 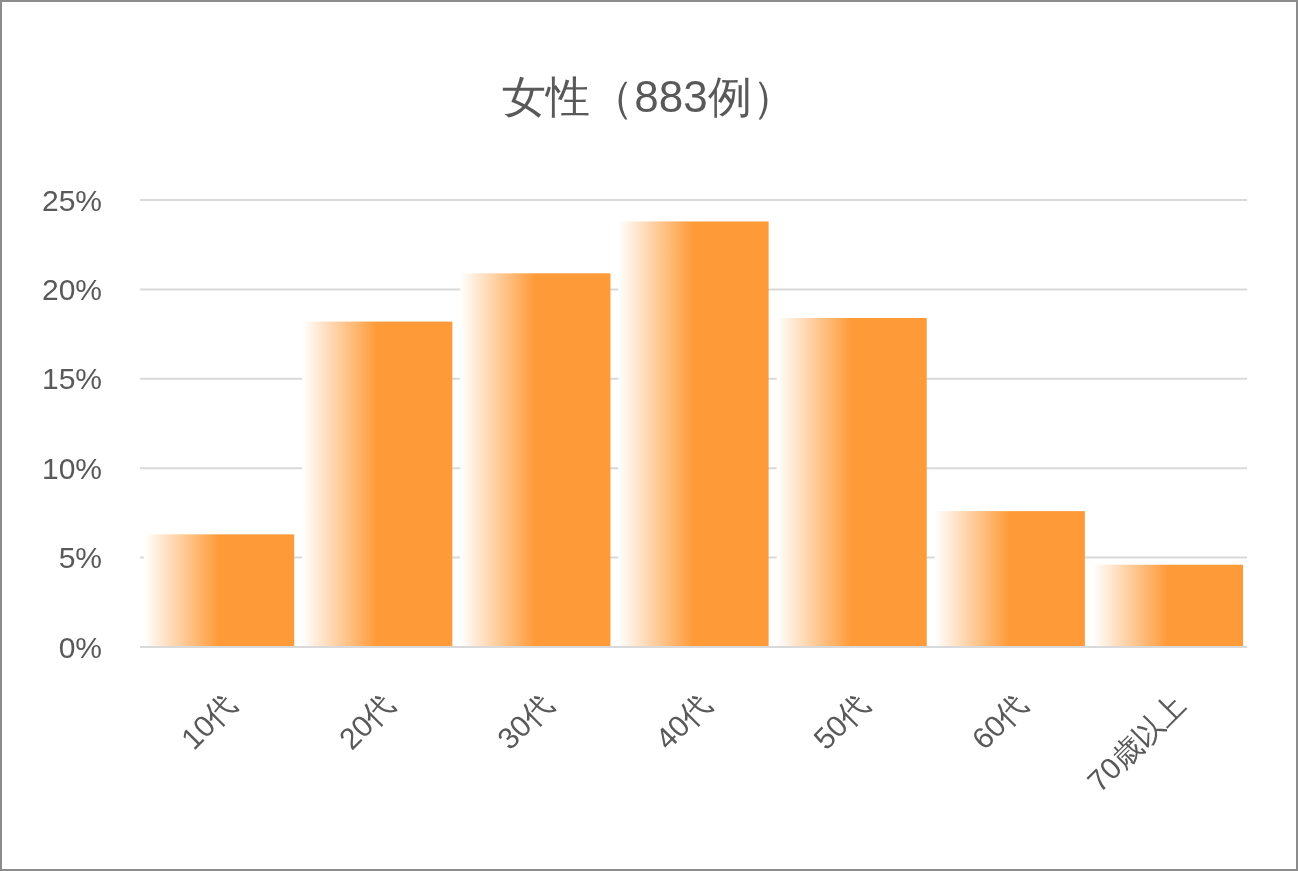 I want to click on y-tick-label: 15%, so click(x=71, y=379).